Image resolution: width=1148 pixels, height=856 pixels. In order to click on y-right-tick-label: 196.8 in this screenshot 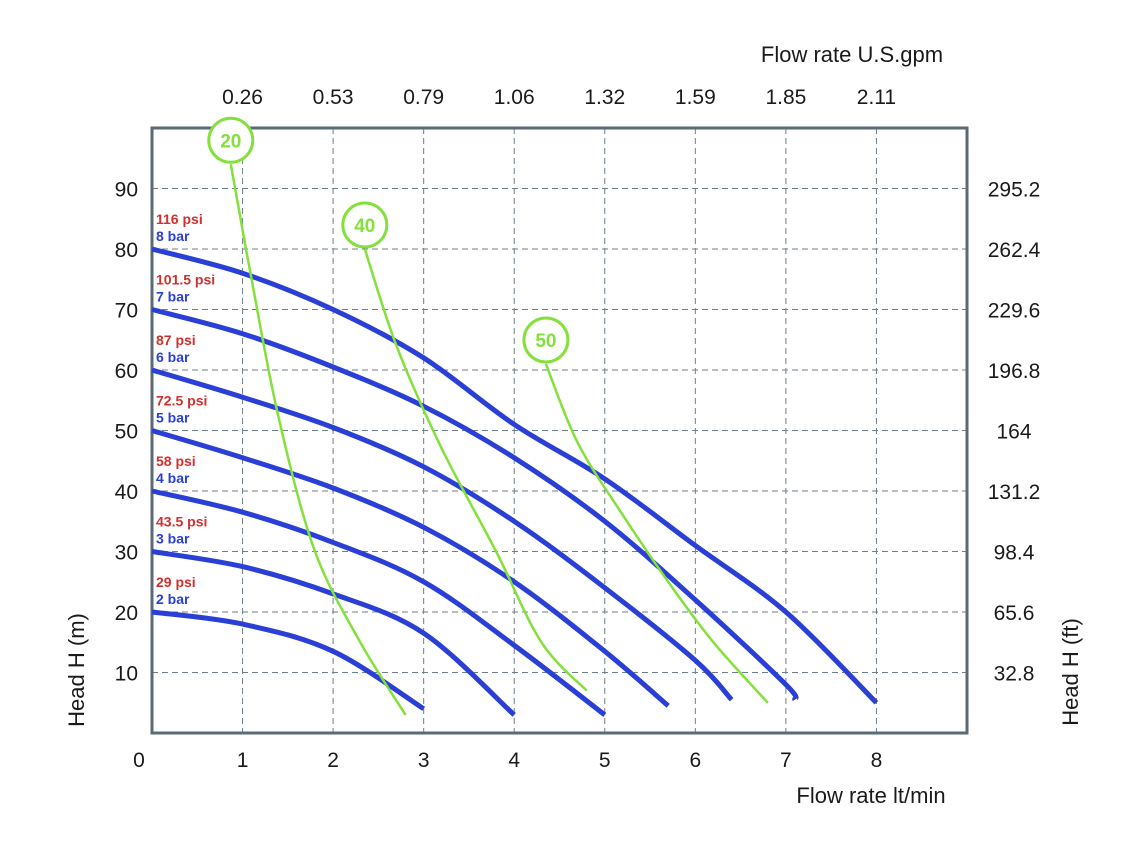, I will do `click(1014, 371)`.